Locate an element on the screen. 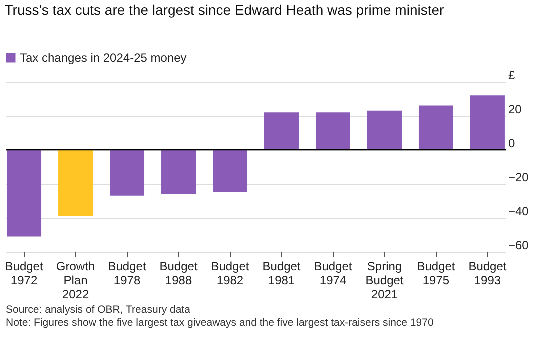 The height and width of the screenshot is (344, 554). text: Note: Figures show the five largest tax giveaways and the five largest tax-raisers since 1970 is located at coordinates (220, 323).